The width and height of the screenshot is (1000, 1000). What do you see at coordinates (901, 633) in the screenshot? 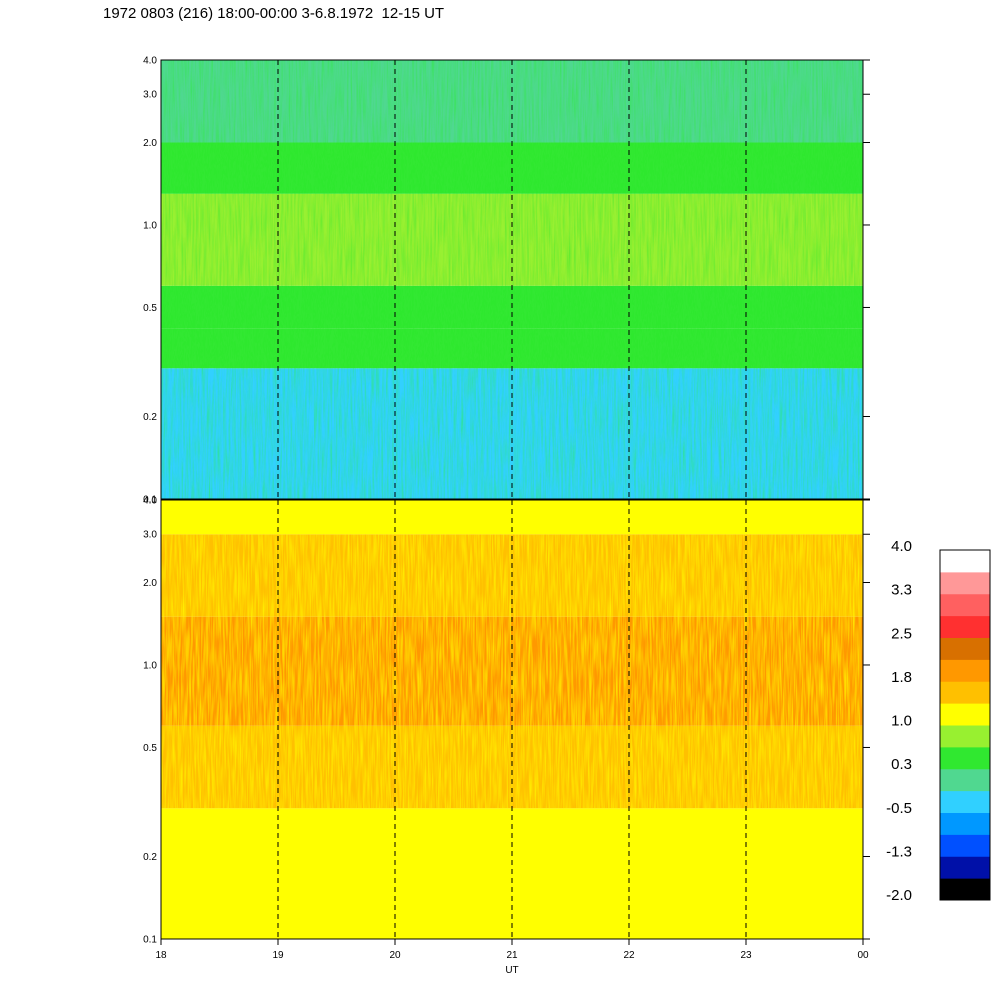
I see `colorbar-label: 2.5` at bounding box center [901, 633].